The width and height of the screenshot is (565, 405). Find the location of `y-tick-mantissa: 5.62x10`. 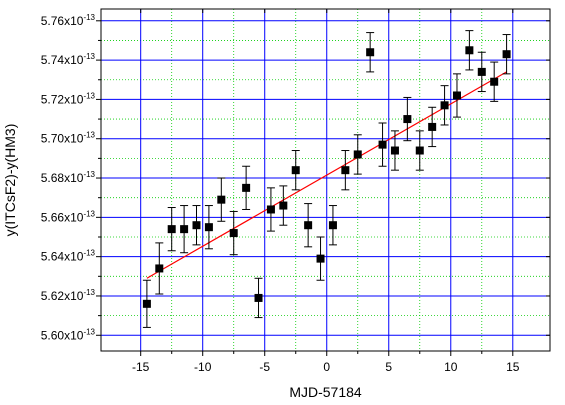

y-tick-mantissa: 5.62x10 is located at coordinates (62, 296).